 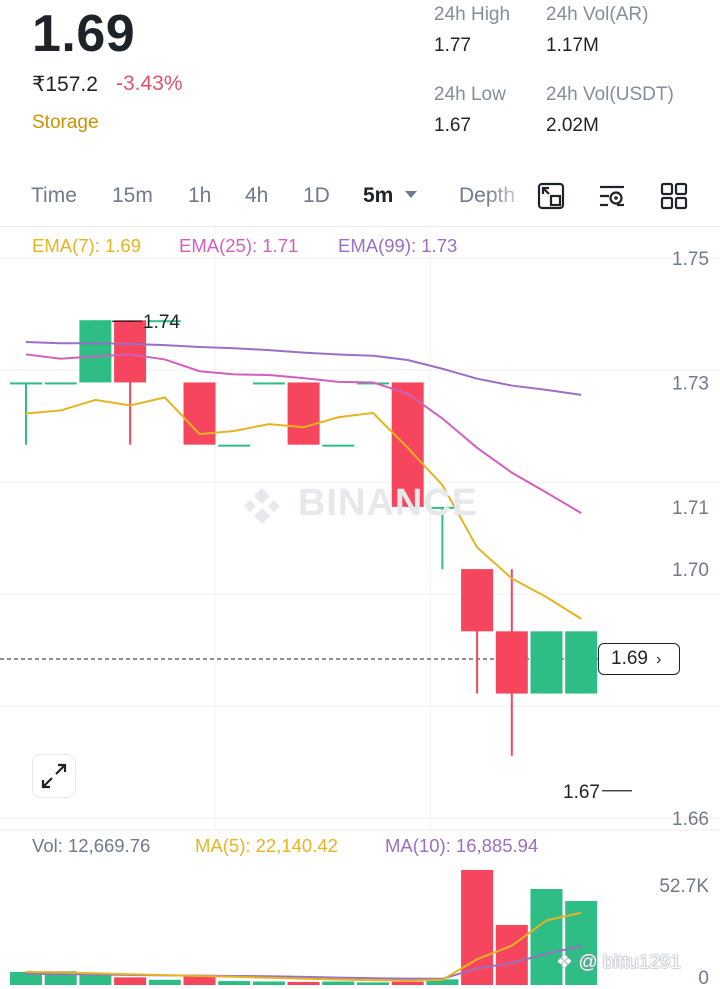 What do you see at coordinates (398, 245) in the screenshot?
I see `ema99-label: EMA(99): 1.73` at bounding box center [398, 245].